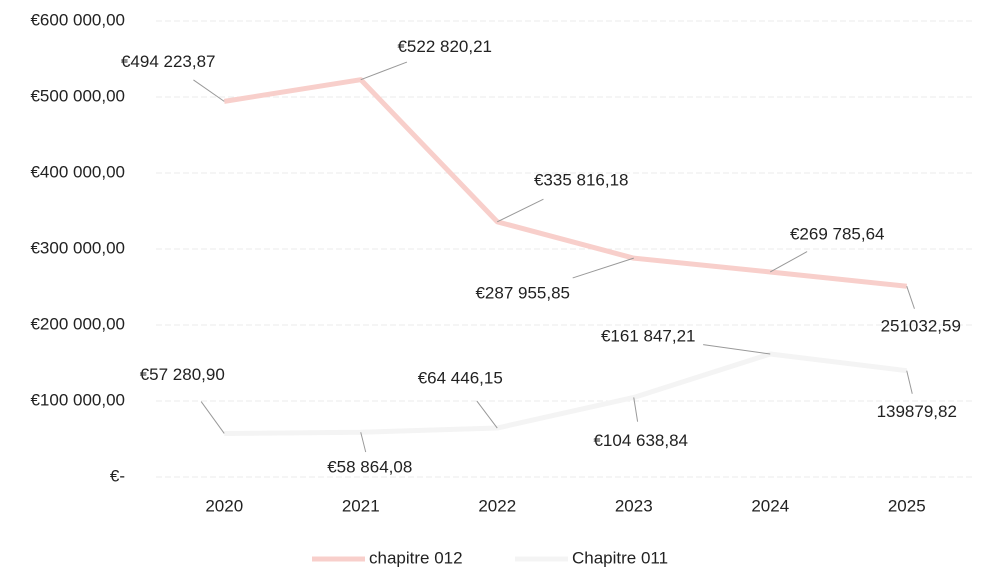 The width and height of the screenshot is (989, 571). I want to click on x-tick-label: 2020, so click(224, 505).